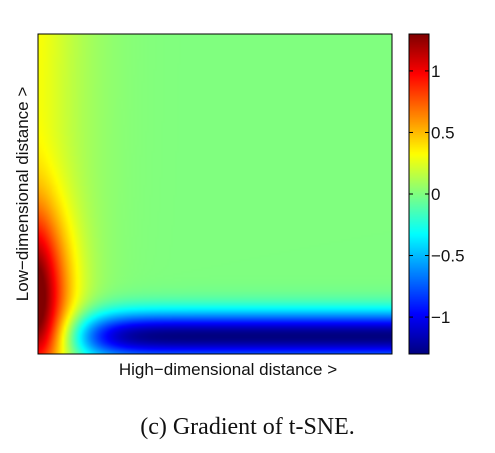 The height and width of the screenshot is (453, 495). Describe the element at coordinates (440, 317) in the screenshot. I see `colorbar-tick-label: −1` at that location.